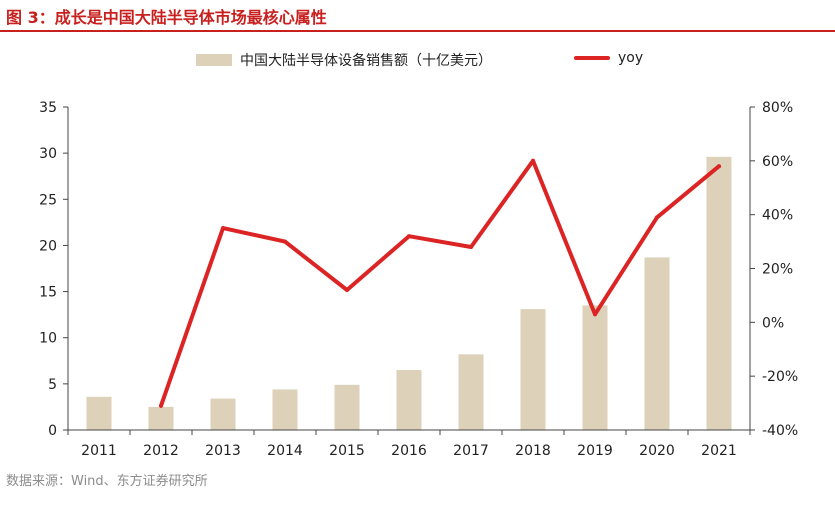 Image resolution: width=835 pixels, height=521 pixels. What do you see at coordinates (99, 413) in the screenshot?
I see `bar-2011` at bounding box center [99, 413].